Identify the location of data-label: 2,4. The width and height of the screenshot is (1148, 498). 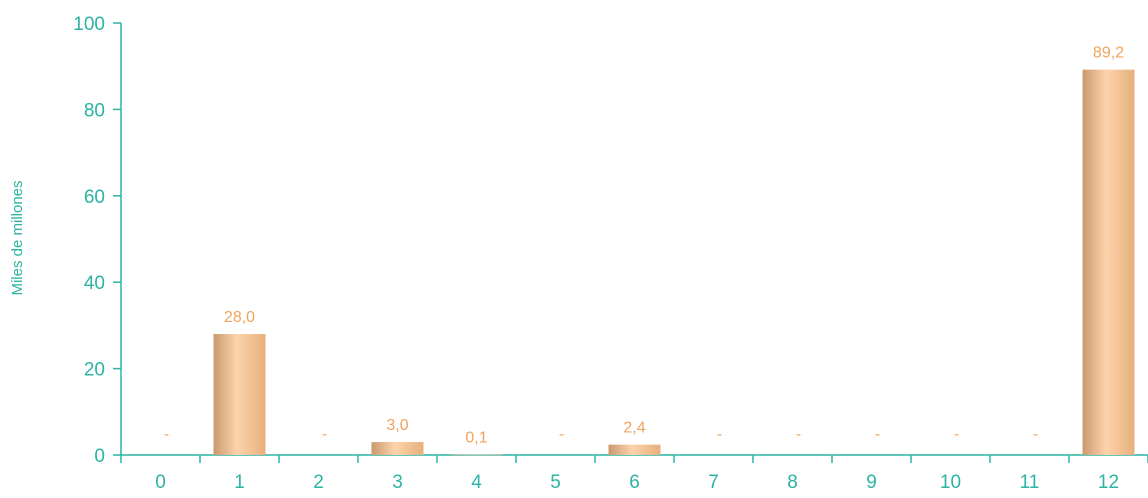
(634, 428).